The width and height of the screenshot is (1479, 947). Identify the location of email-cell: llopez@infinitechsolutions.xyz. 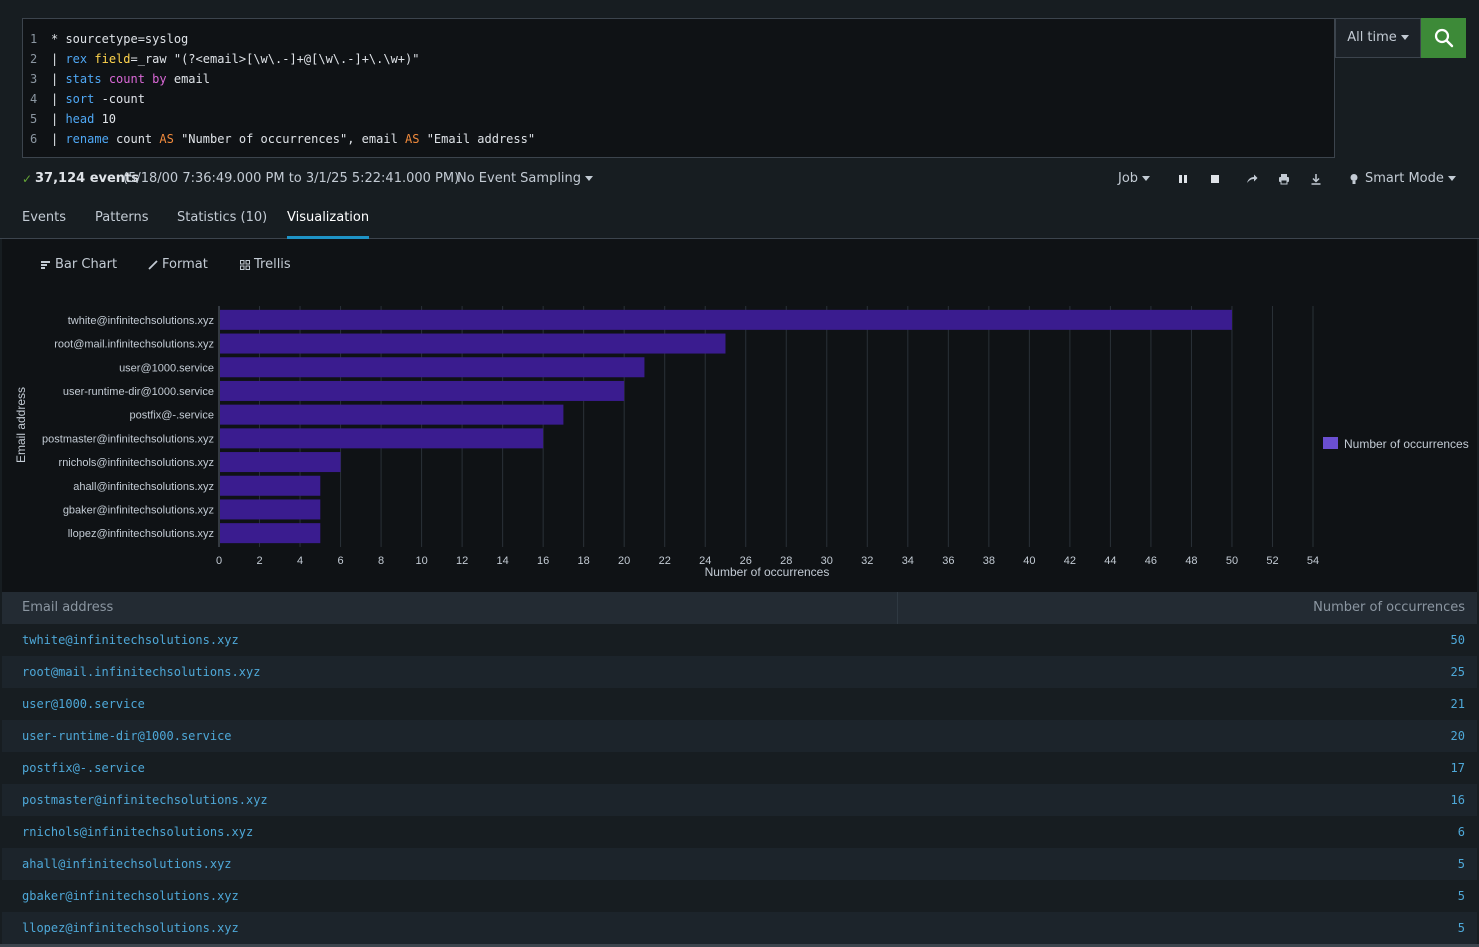
(130, 928).